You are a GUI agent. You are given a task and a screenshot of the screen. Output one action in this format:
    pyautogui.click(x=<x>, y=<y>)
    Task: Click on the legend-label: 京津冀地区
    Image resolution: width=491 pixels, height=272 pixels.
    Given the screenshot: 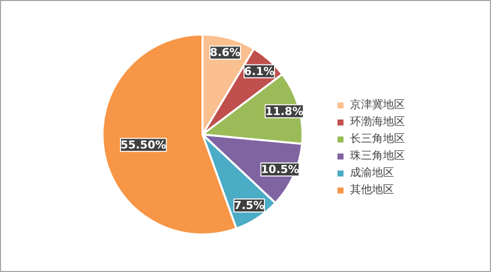 What is the action you would take?
    pyautogui.click(x=377, y=104)
    